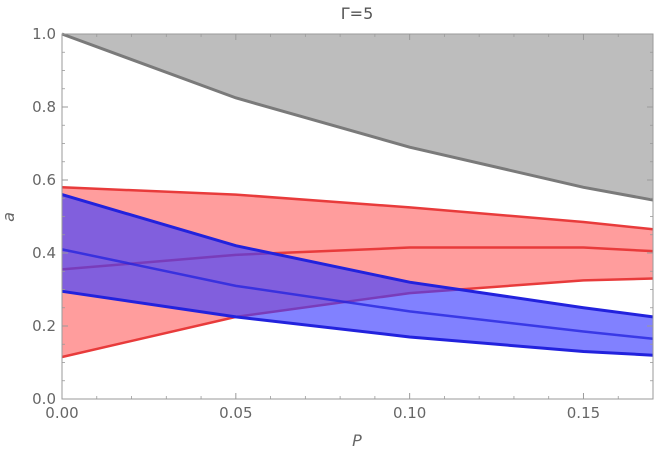  Describe the element at coordinates (44, 326) in the screenshot. I see `y-tick-label: 0.2` at that location.